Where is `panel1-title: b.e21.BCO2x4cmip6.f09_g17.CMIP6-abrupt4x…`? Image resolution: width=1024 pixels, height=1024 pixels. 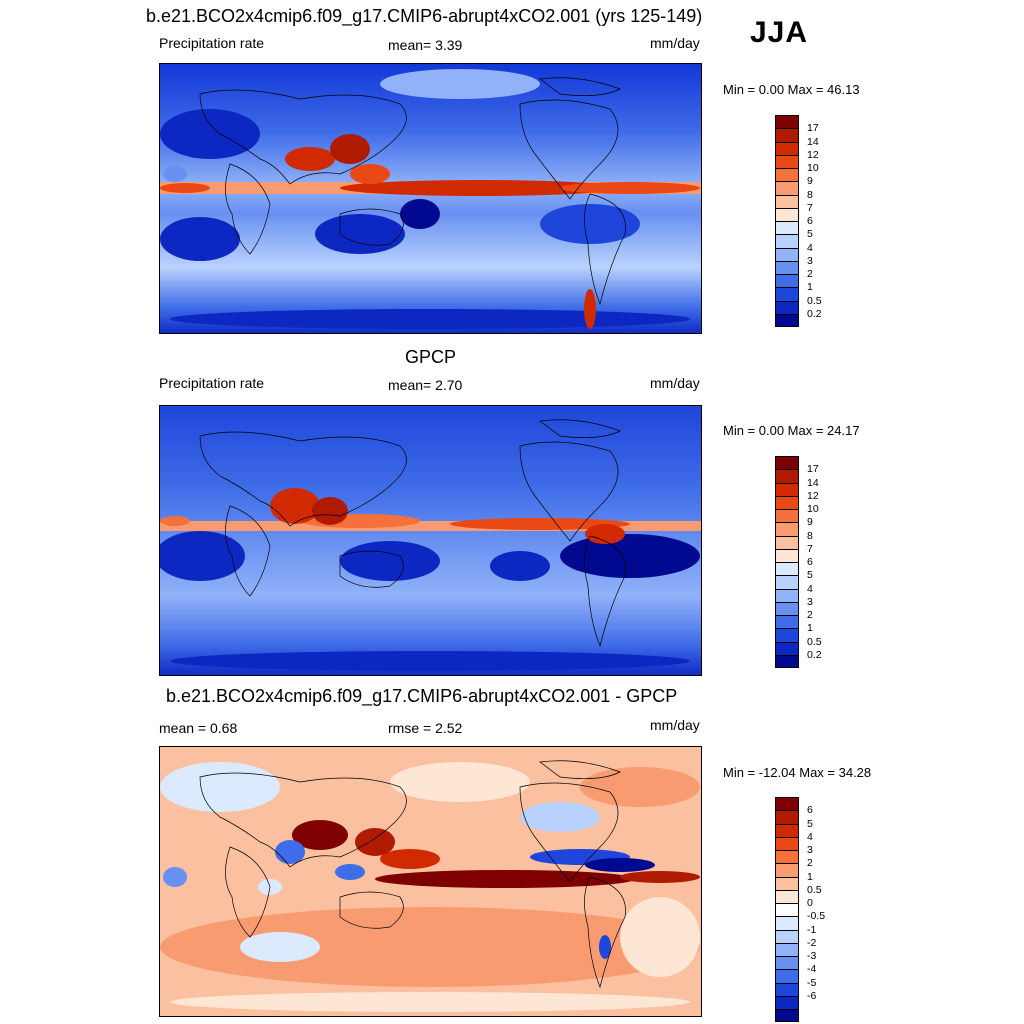
panel1-title: b.e21.BCO2x4cmip6.f09_g17.CMIP6-abrupt4x… is located at coordinates (424, 16).